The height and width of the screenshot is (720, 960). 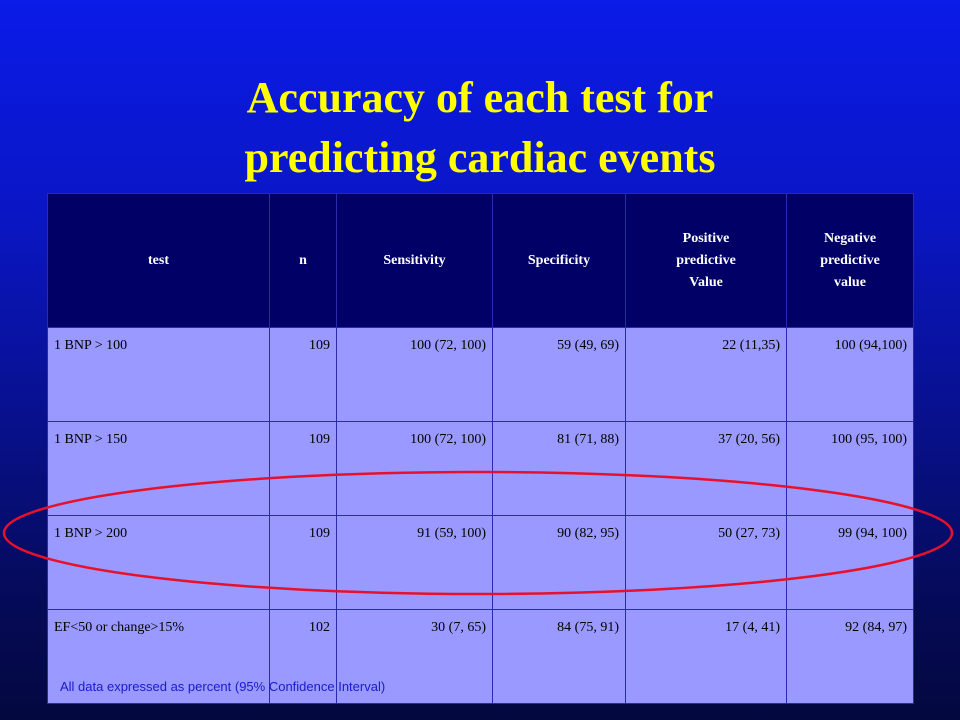 I want to click on slide-title-line-1: Accuracy of each test for, so click(x=480, y=97).